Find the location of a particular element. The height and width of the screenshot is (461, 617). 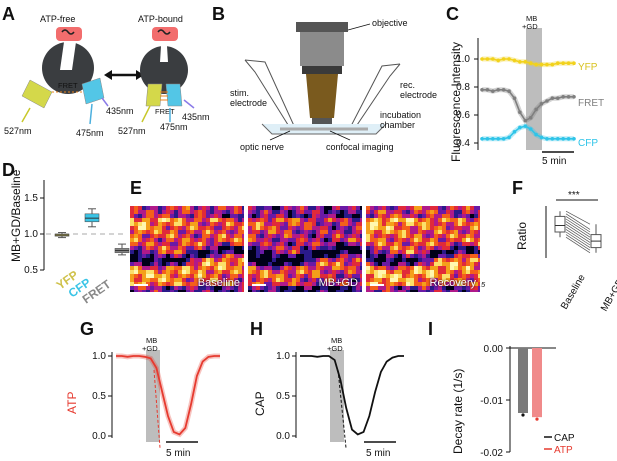

chamber-label-1: incubation is located at coordinates (400, 115).